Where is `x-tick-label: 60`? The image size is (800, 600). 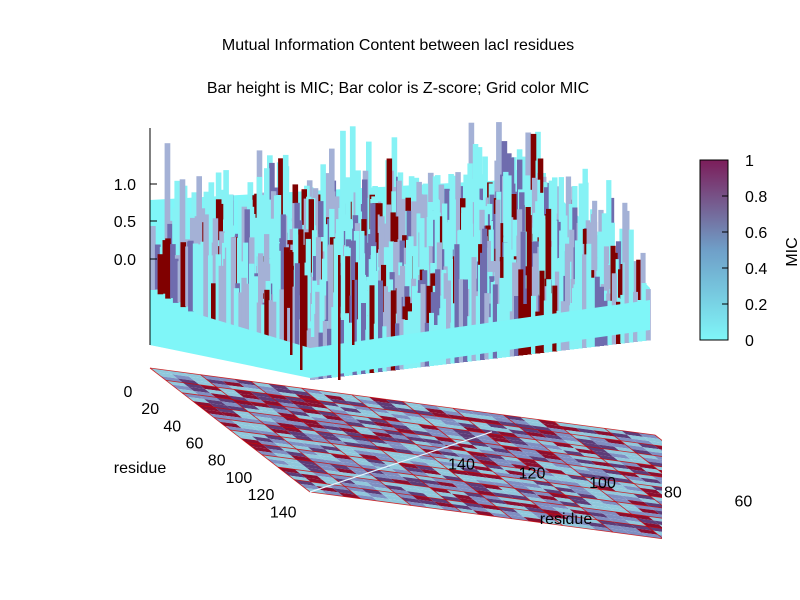
x-tick-label: 60 is located at coordinates (195, 444).